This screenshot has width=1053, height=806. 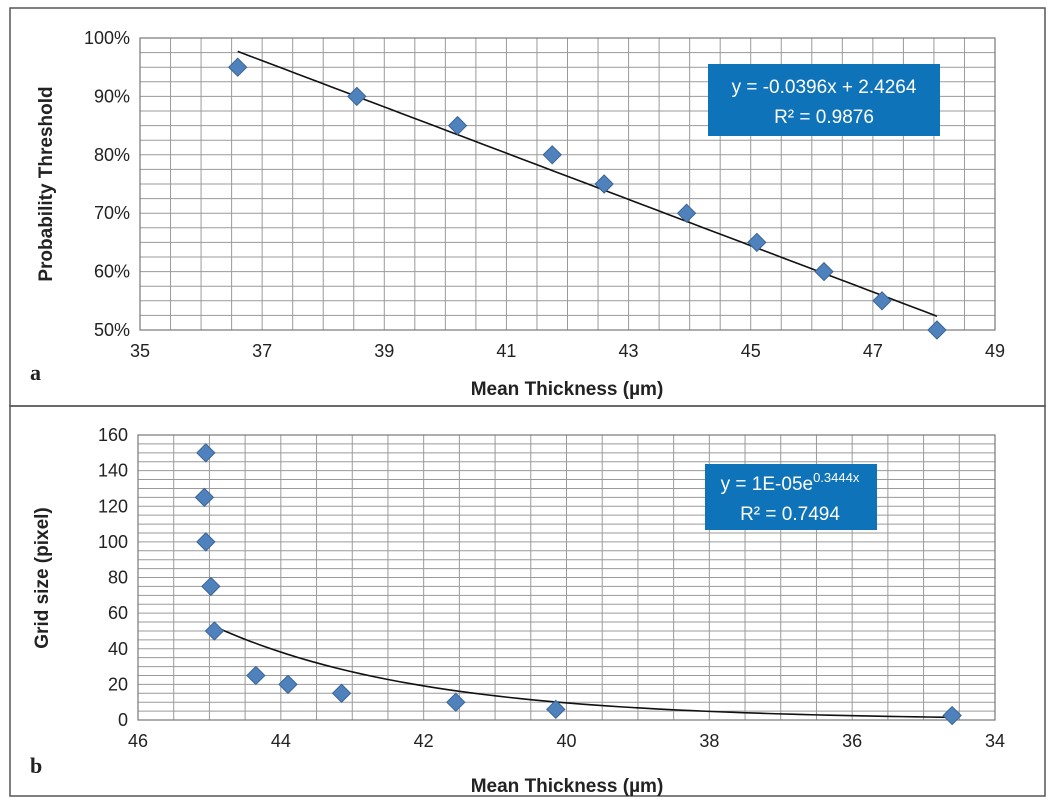 What do you see at coordinates (629, 351) in the screenshot?
I see `x-tick-label: 43` at bounding box center [629, 351].